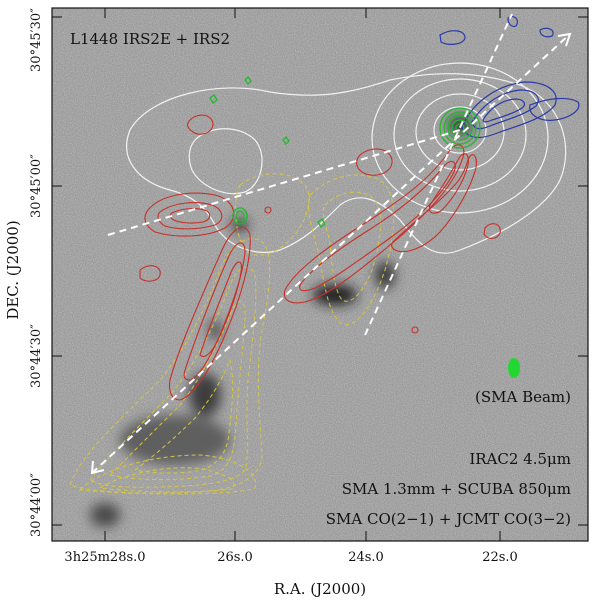  Describe the element at coordinates (225, 161) in the screenshot. I see `scuba-contour-inner` at that location.